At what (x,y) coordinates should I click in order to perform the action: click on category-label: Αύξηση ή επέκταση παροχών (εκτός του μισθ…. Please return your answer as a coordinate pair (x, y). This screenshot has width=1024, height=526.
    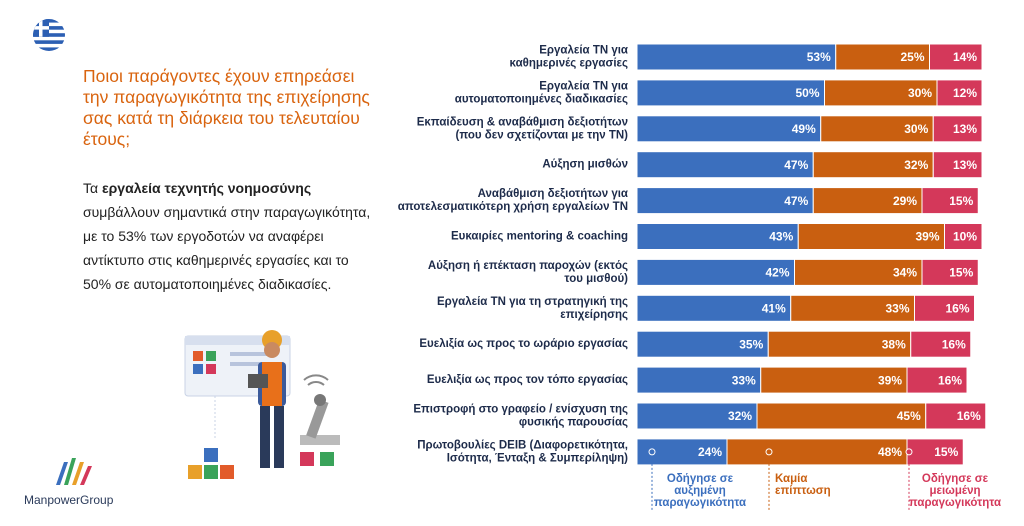
    Looking at the image, I should click on (528, 272).